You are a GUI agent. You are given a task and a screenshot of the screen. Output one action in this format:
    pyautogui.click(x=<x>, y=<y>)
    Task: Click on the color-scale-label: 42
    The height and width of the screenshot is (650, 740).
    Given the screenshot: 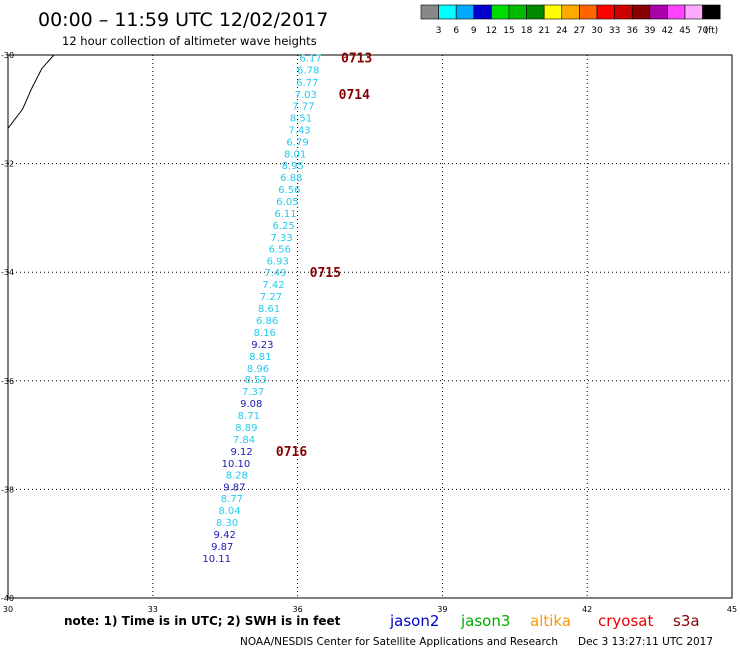 What is the action you would take?
    pyautogui.click(x=667, y=31)
    